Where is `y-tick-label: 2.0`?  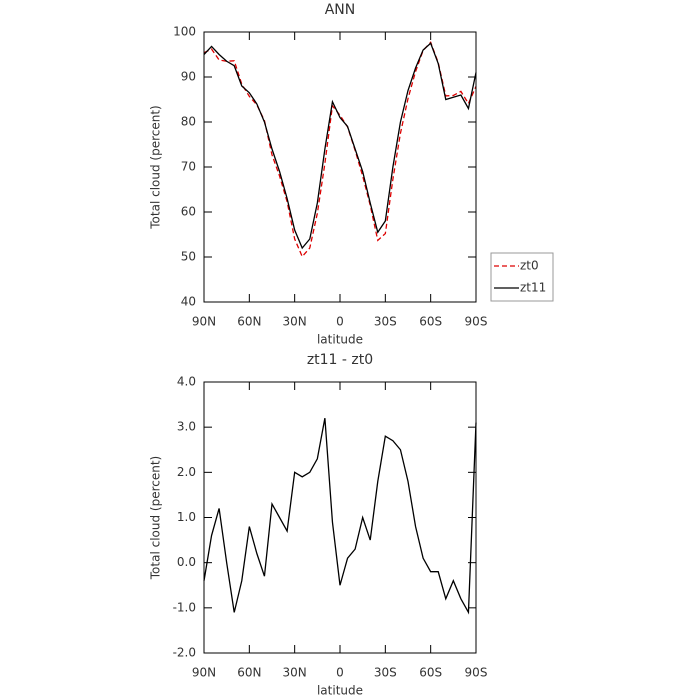
y-tick-label: 2.0 is located at coordinates (186, 472).